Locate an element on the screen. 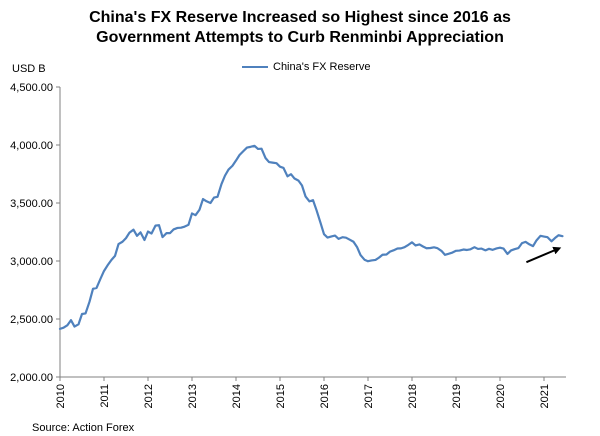 The height and width of the screenshot is (436, 600). x-tick-label: 2011 is located at coordinates (105, 396).